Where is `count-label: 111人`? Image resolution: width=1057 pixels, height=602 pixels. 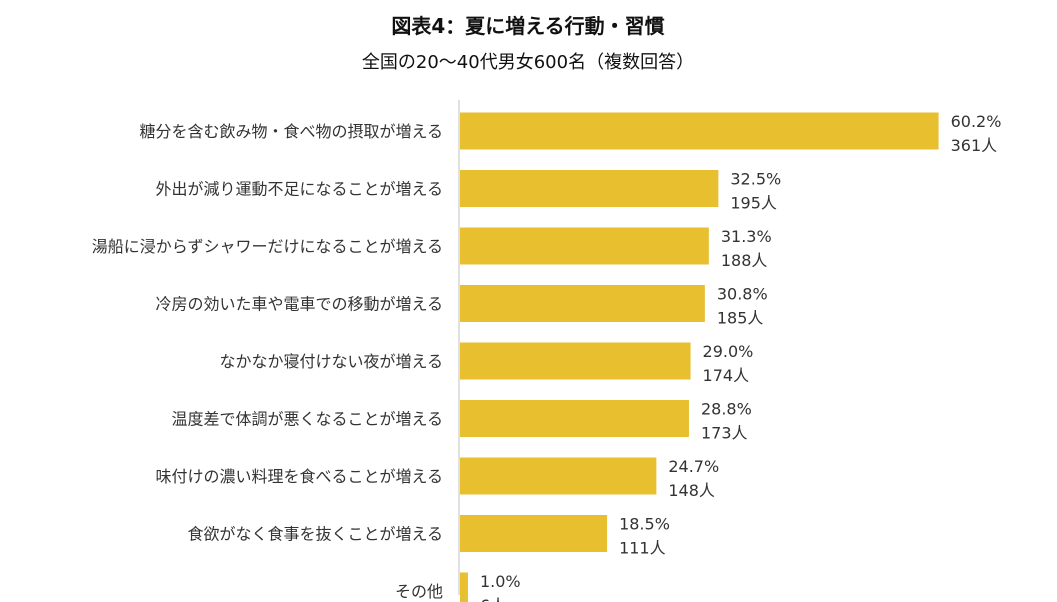
count-label: 111人 is located at coordinates (642, 548).